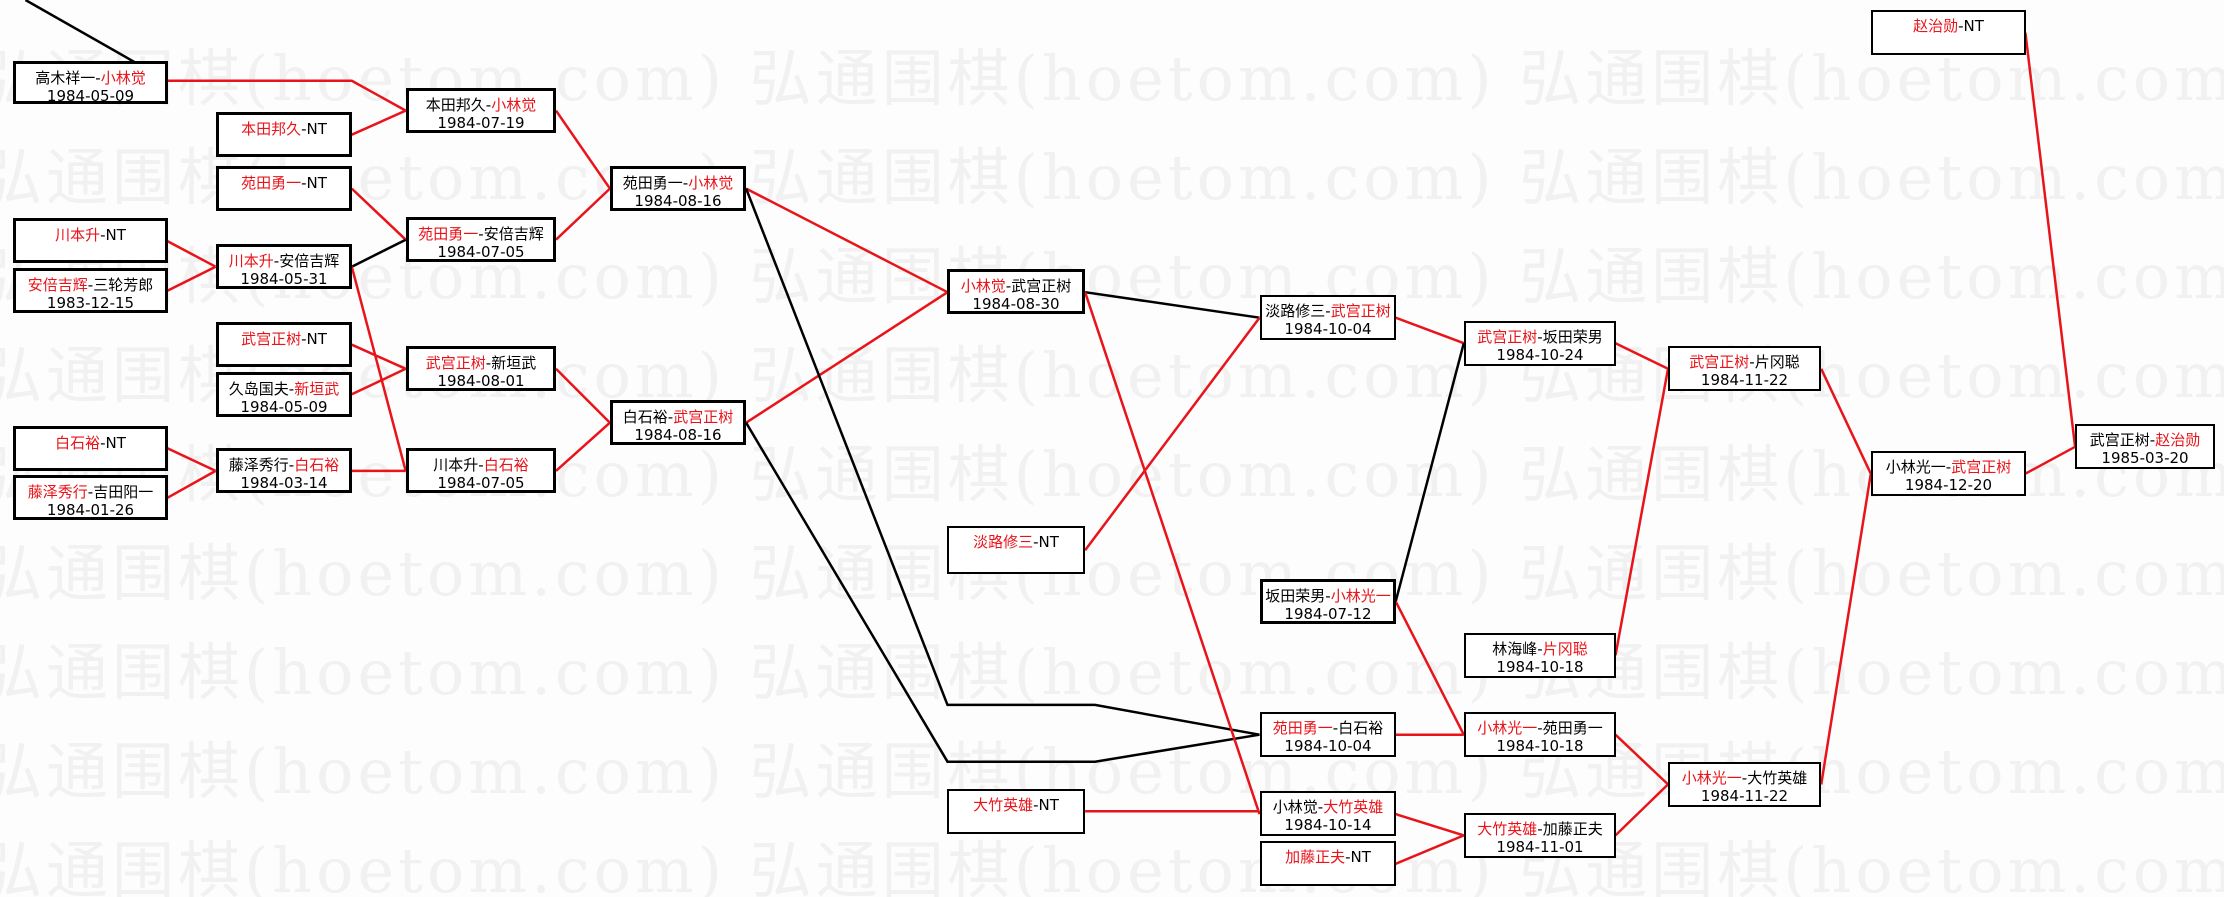 Image resolution: width=2224 pixels, height=897 pixels. What do you see at coordinates (1016, 291) in the screenshot?
I see `match-box: 小林觉-武宫正树 1984-08-30` at bounding box center [1016, 291].